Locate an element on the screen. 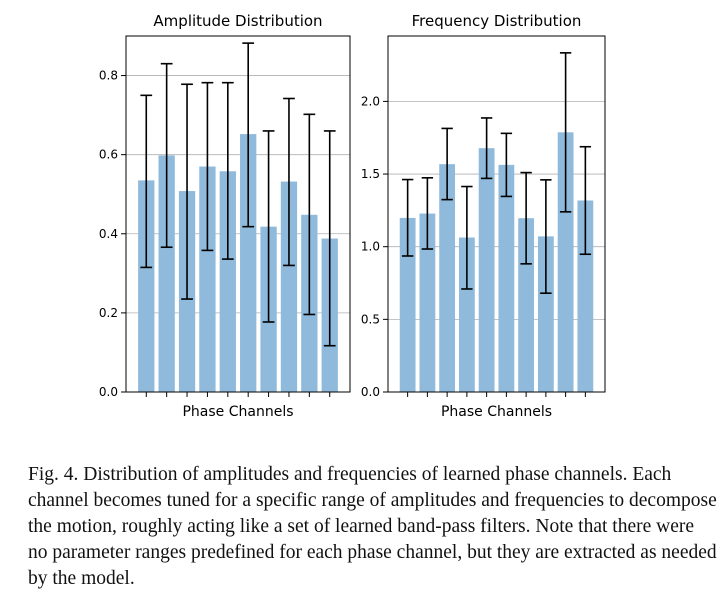 The width and height of the screenshot is (723, 607). frequency-ytick-label: 1.0 is located at coordinates (370, 247).